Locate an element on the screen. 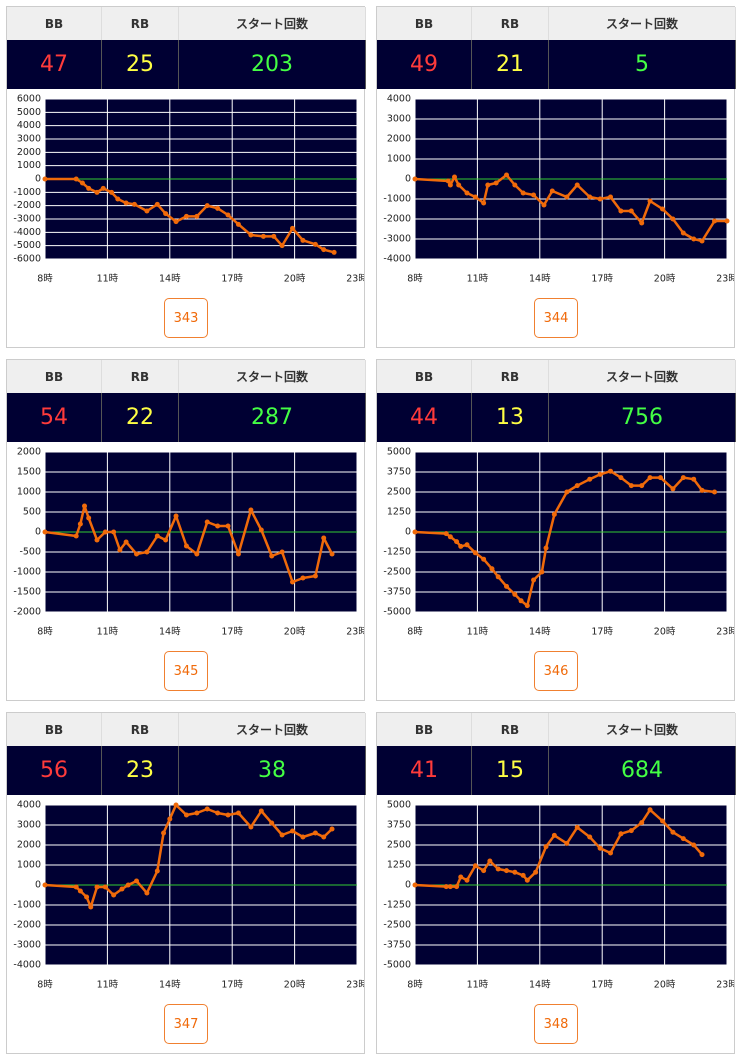 This screenshot has width=741, height=1062. stat-value: 25 is located at coordinates (140, 64).